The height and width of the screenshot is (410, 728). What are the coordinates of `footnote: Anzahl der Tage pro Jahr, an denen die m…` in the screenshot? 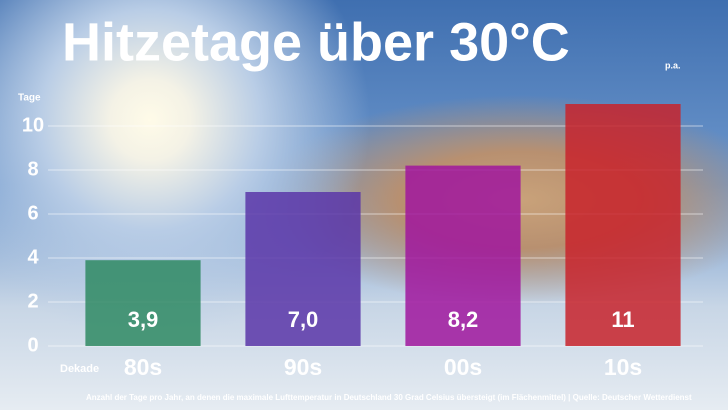 It's located at (389, 397).